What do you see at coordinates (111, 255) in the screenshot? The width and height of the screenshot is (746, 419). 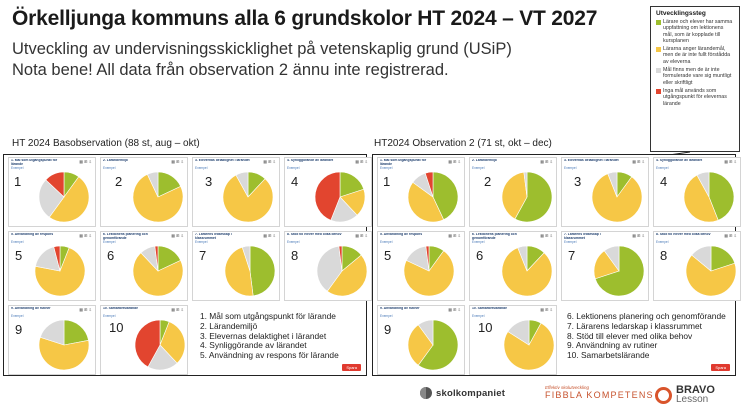 I see `card-number: 6` at bounding box center [111, 255].